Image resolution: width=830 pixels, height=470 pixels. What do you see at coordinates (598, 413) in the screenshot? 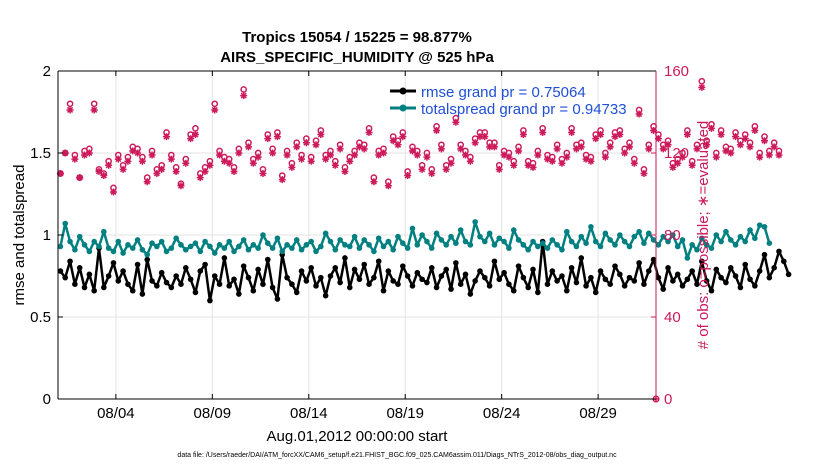
I see `x-tick-label-5: 08/29` at bounding box center [598, 413].